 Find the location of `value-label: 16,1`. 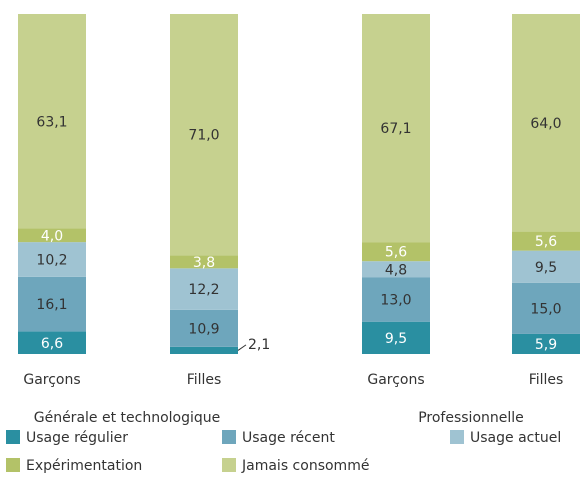

value-label: 16,1 is located at coordinates (51, 305).